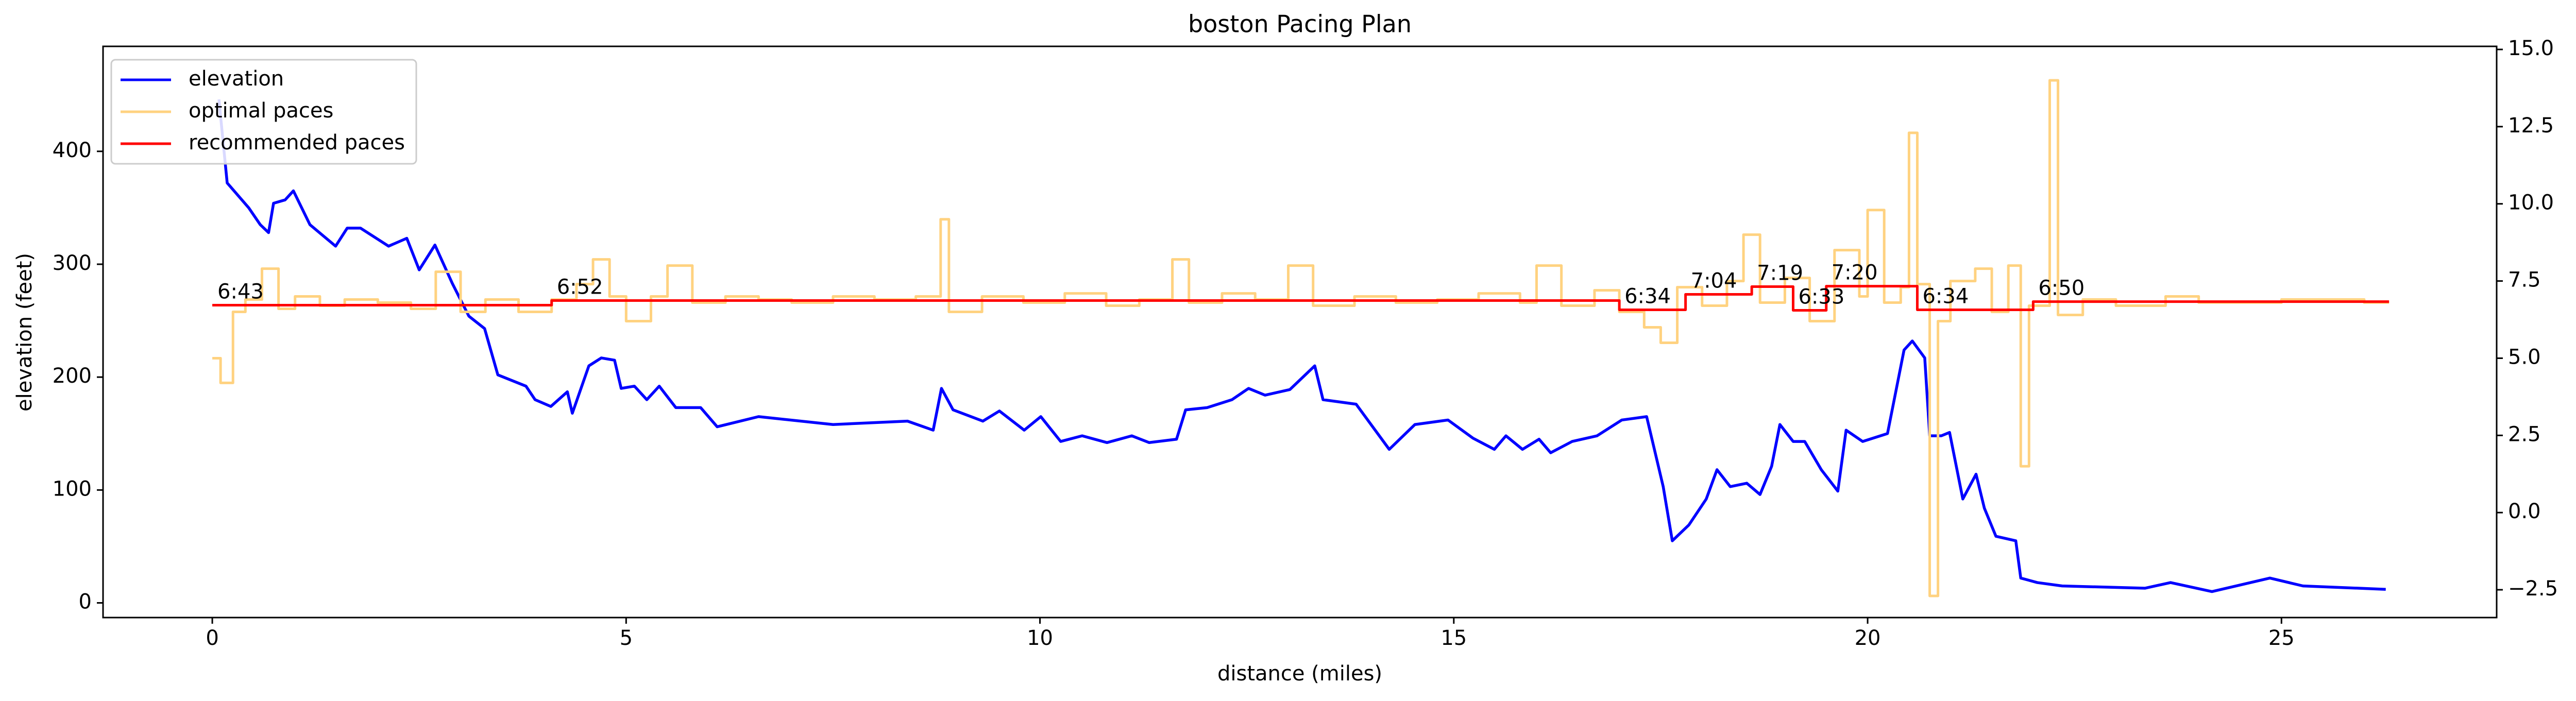  I want to click on y2-tick-label: 2.5, so click(2524, 434).